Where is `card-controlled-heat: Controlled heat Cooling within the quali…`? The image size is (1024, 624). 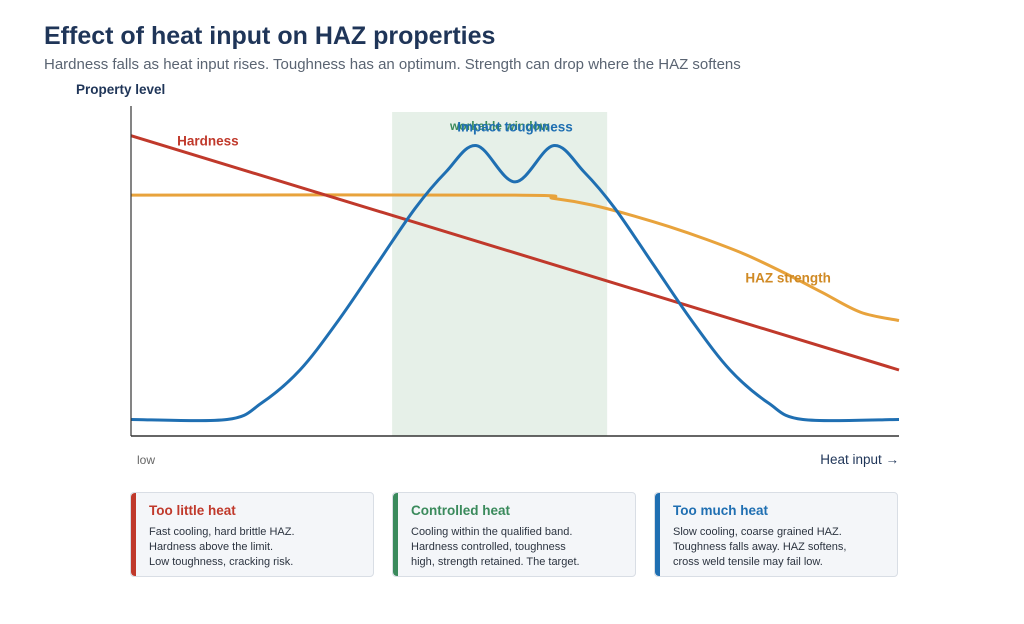 card-controlled-heat: Controlled heat Cooling within the quali… is located at coordinates (514, 534).